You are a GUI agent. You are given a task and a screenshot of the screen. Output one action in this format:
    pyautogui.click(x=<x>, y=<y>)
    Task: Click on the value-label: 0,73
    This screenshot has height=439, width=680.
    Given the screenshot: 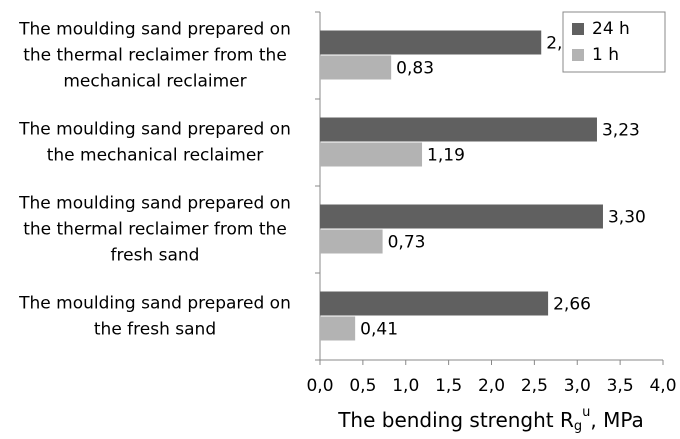 What is the action you would take?
    pyautogui.click(x=407, y=243)
    